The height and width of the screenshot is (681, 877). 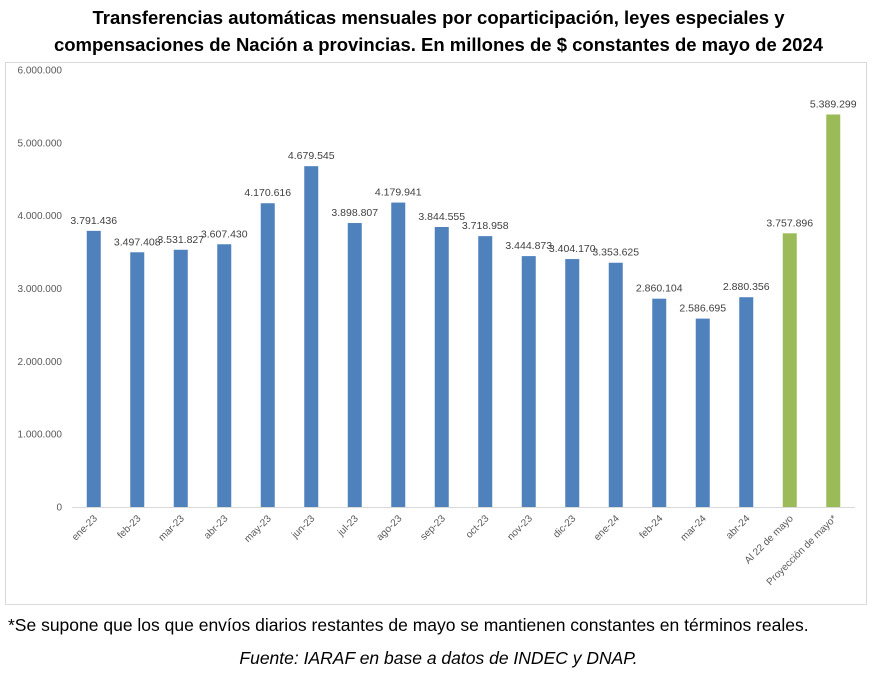 What do you see at coordinates (789, 223) in the screenshot?
I see `data-label: 3.757.896` at bounding box center [789, 223].